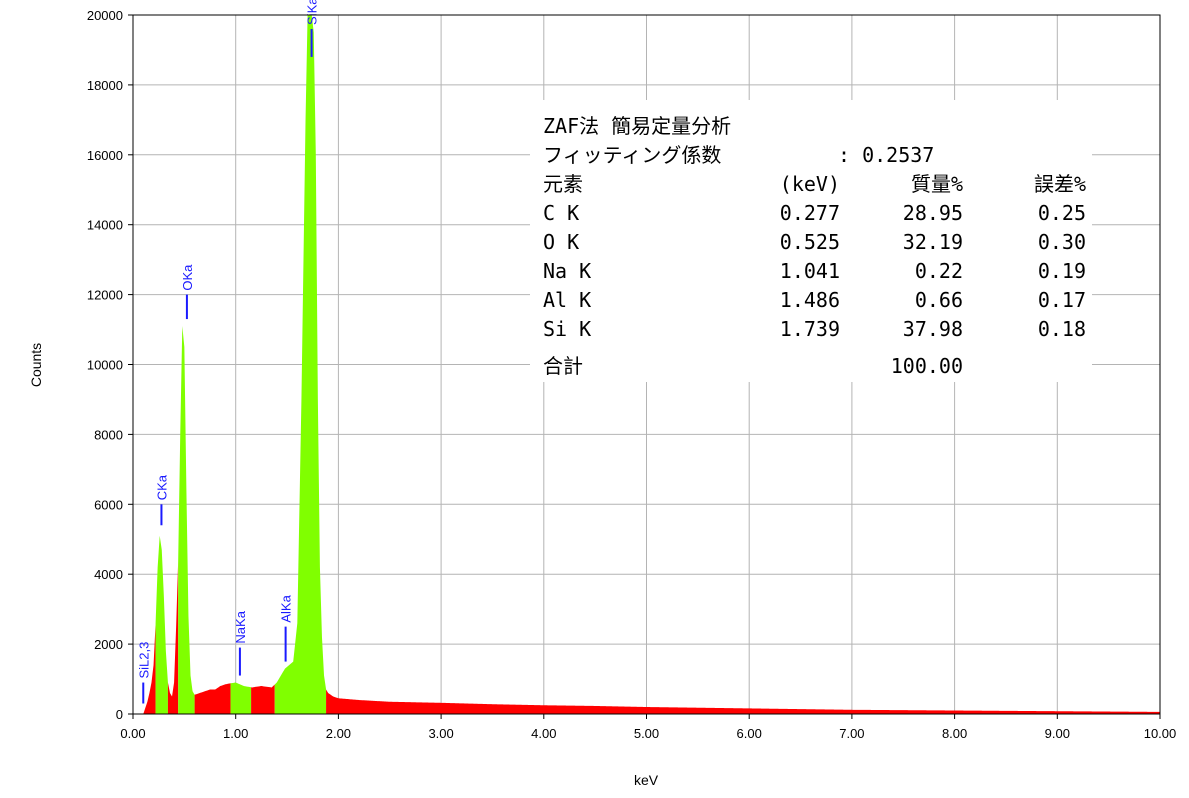  What do you see at coordinates (105, 295) in the screenshot?
I see `y-tick-label: 12000` at bounding box center [105, 295].